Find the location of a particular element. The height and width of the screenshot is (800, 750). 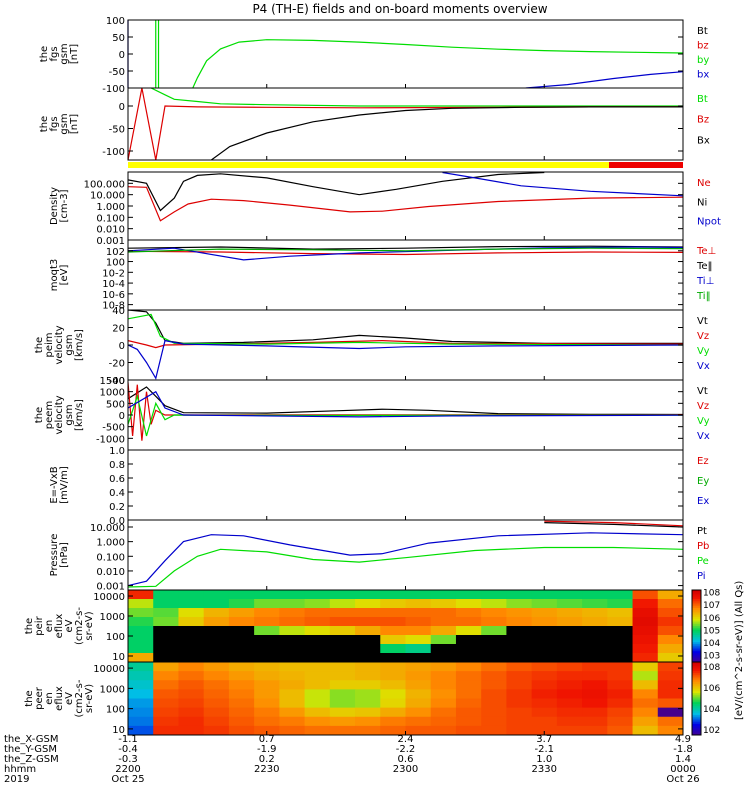

footer-value: -1.8 is located at coordinates (683, 749).